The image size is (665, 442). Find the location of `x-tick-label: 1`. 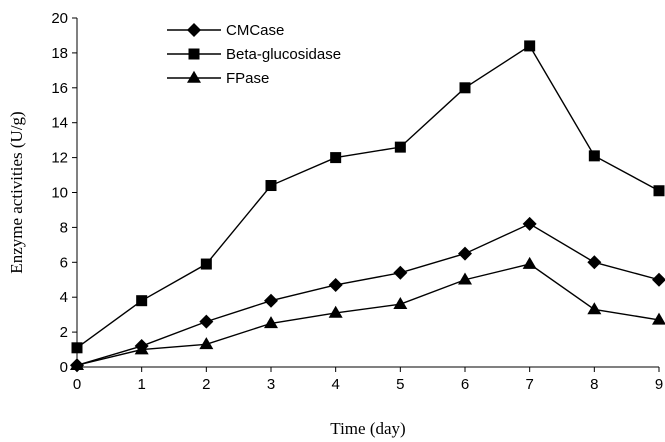

x-tick-label: 1 is located at coordinates (141, 384).